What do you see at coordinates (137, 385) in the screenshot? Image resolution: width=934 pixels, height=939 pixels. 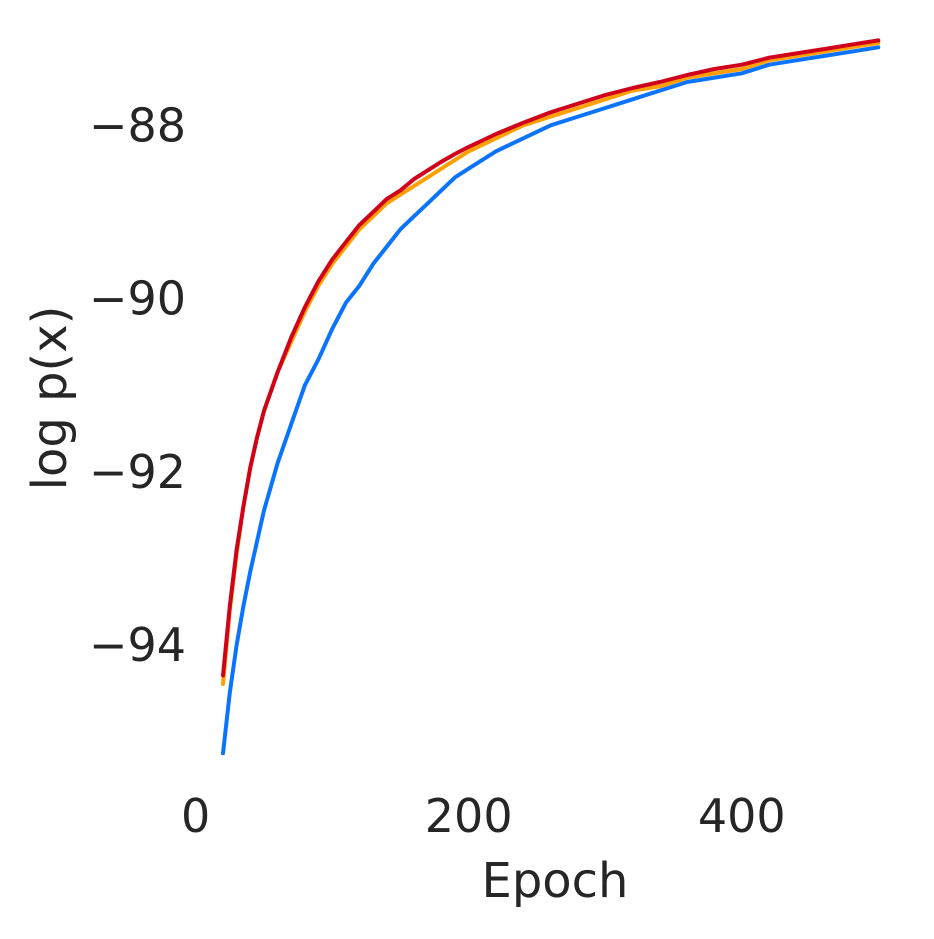 I see `y-tick-labels: −88 −90 −92 −94` at bounding box center [137, 385].